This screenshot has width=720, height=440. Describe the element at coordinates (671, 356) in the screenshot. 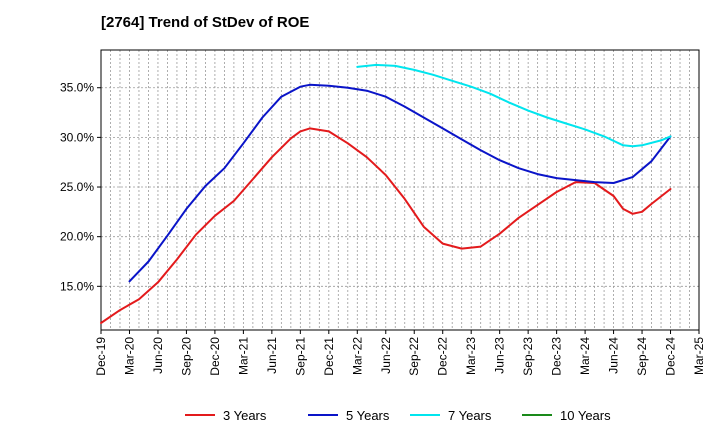

I see `x-tick-label: Dec-24` at that location.